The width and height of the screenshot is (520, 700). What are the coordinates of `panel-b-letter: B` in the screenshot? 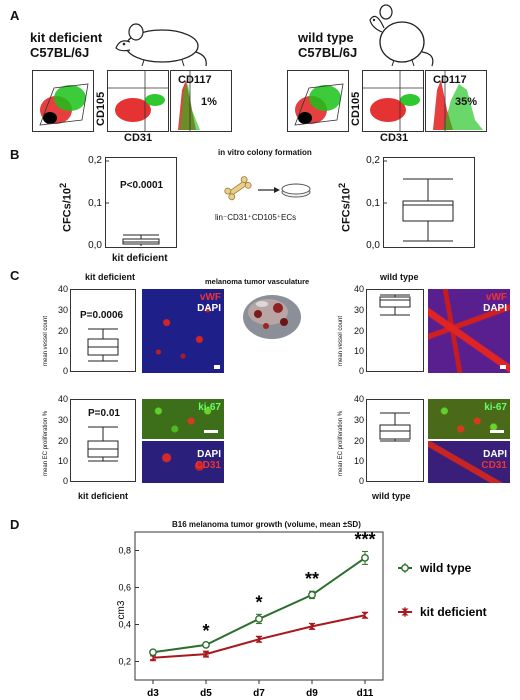 It's located at (15, 154).